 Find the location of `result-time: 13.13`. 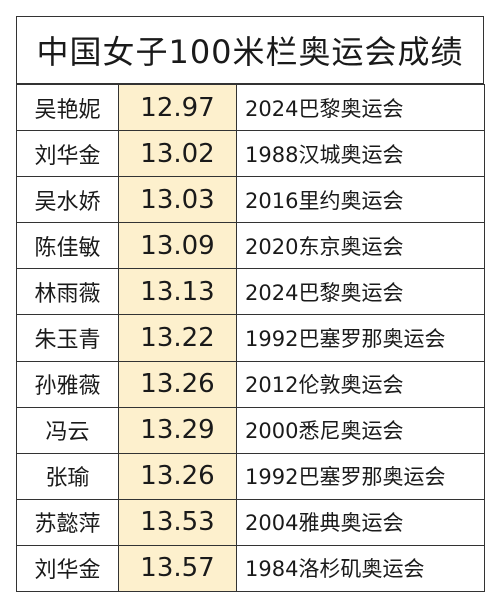

result-time: 13.13 is located at coordinates (177, 292).